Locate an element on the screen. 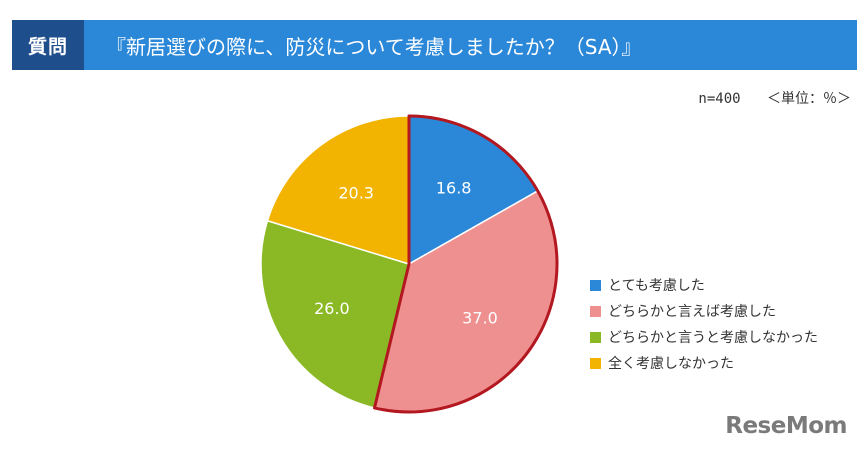 The width and height of the screenshot is (865, 451). legend-item: とても考慮した is located at coordinates (704, 285).